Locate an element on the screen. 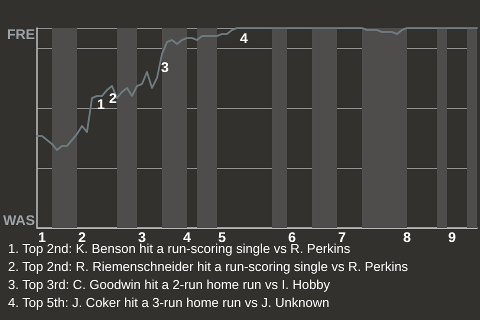 The width and height of the screenshot is (480, 320). x-tick-label: 8 is located at coordinates (407, 237).